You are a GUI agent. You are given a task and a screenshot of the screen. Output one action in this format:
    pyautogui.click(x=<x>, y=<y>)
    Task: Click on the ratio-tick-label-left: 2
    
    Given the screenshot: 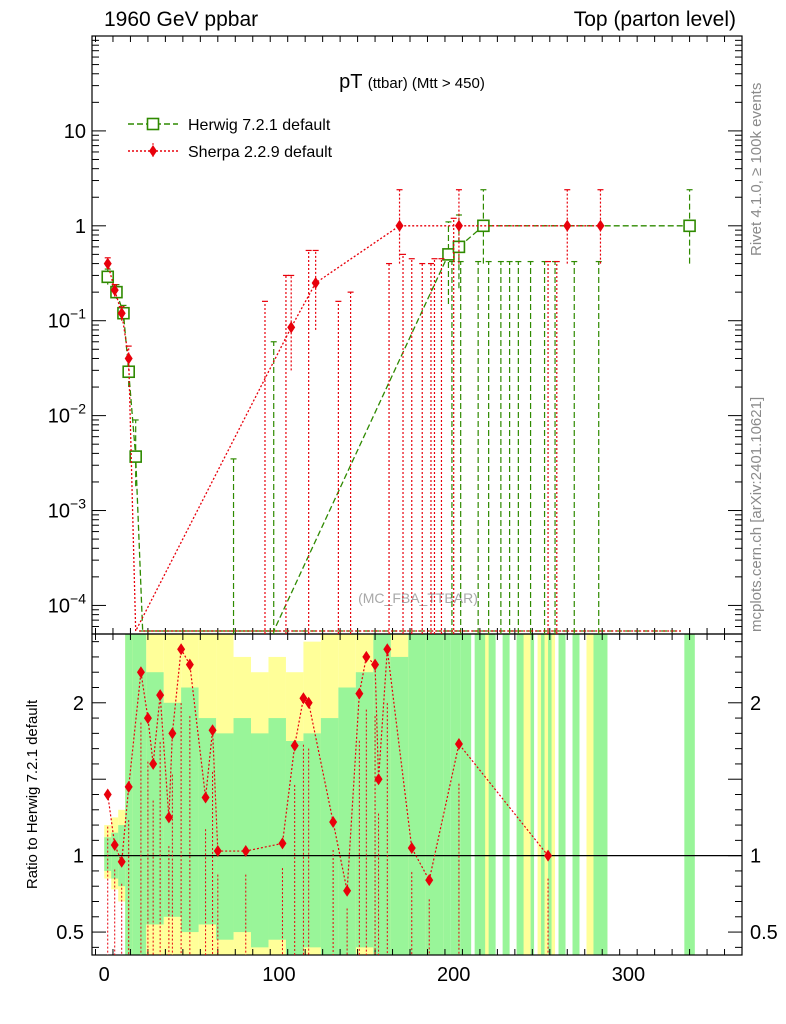 What is the action you would take?
    pyautogui.click(x=78, y=704)
    